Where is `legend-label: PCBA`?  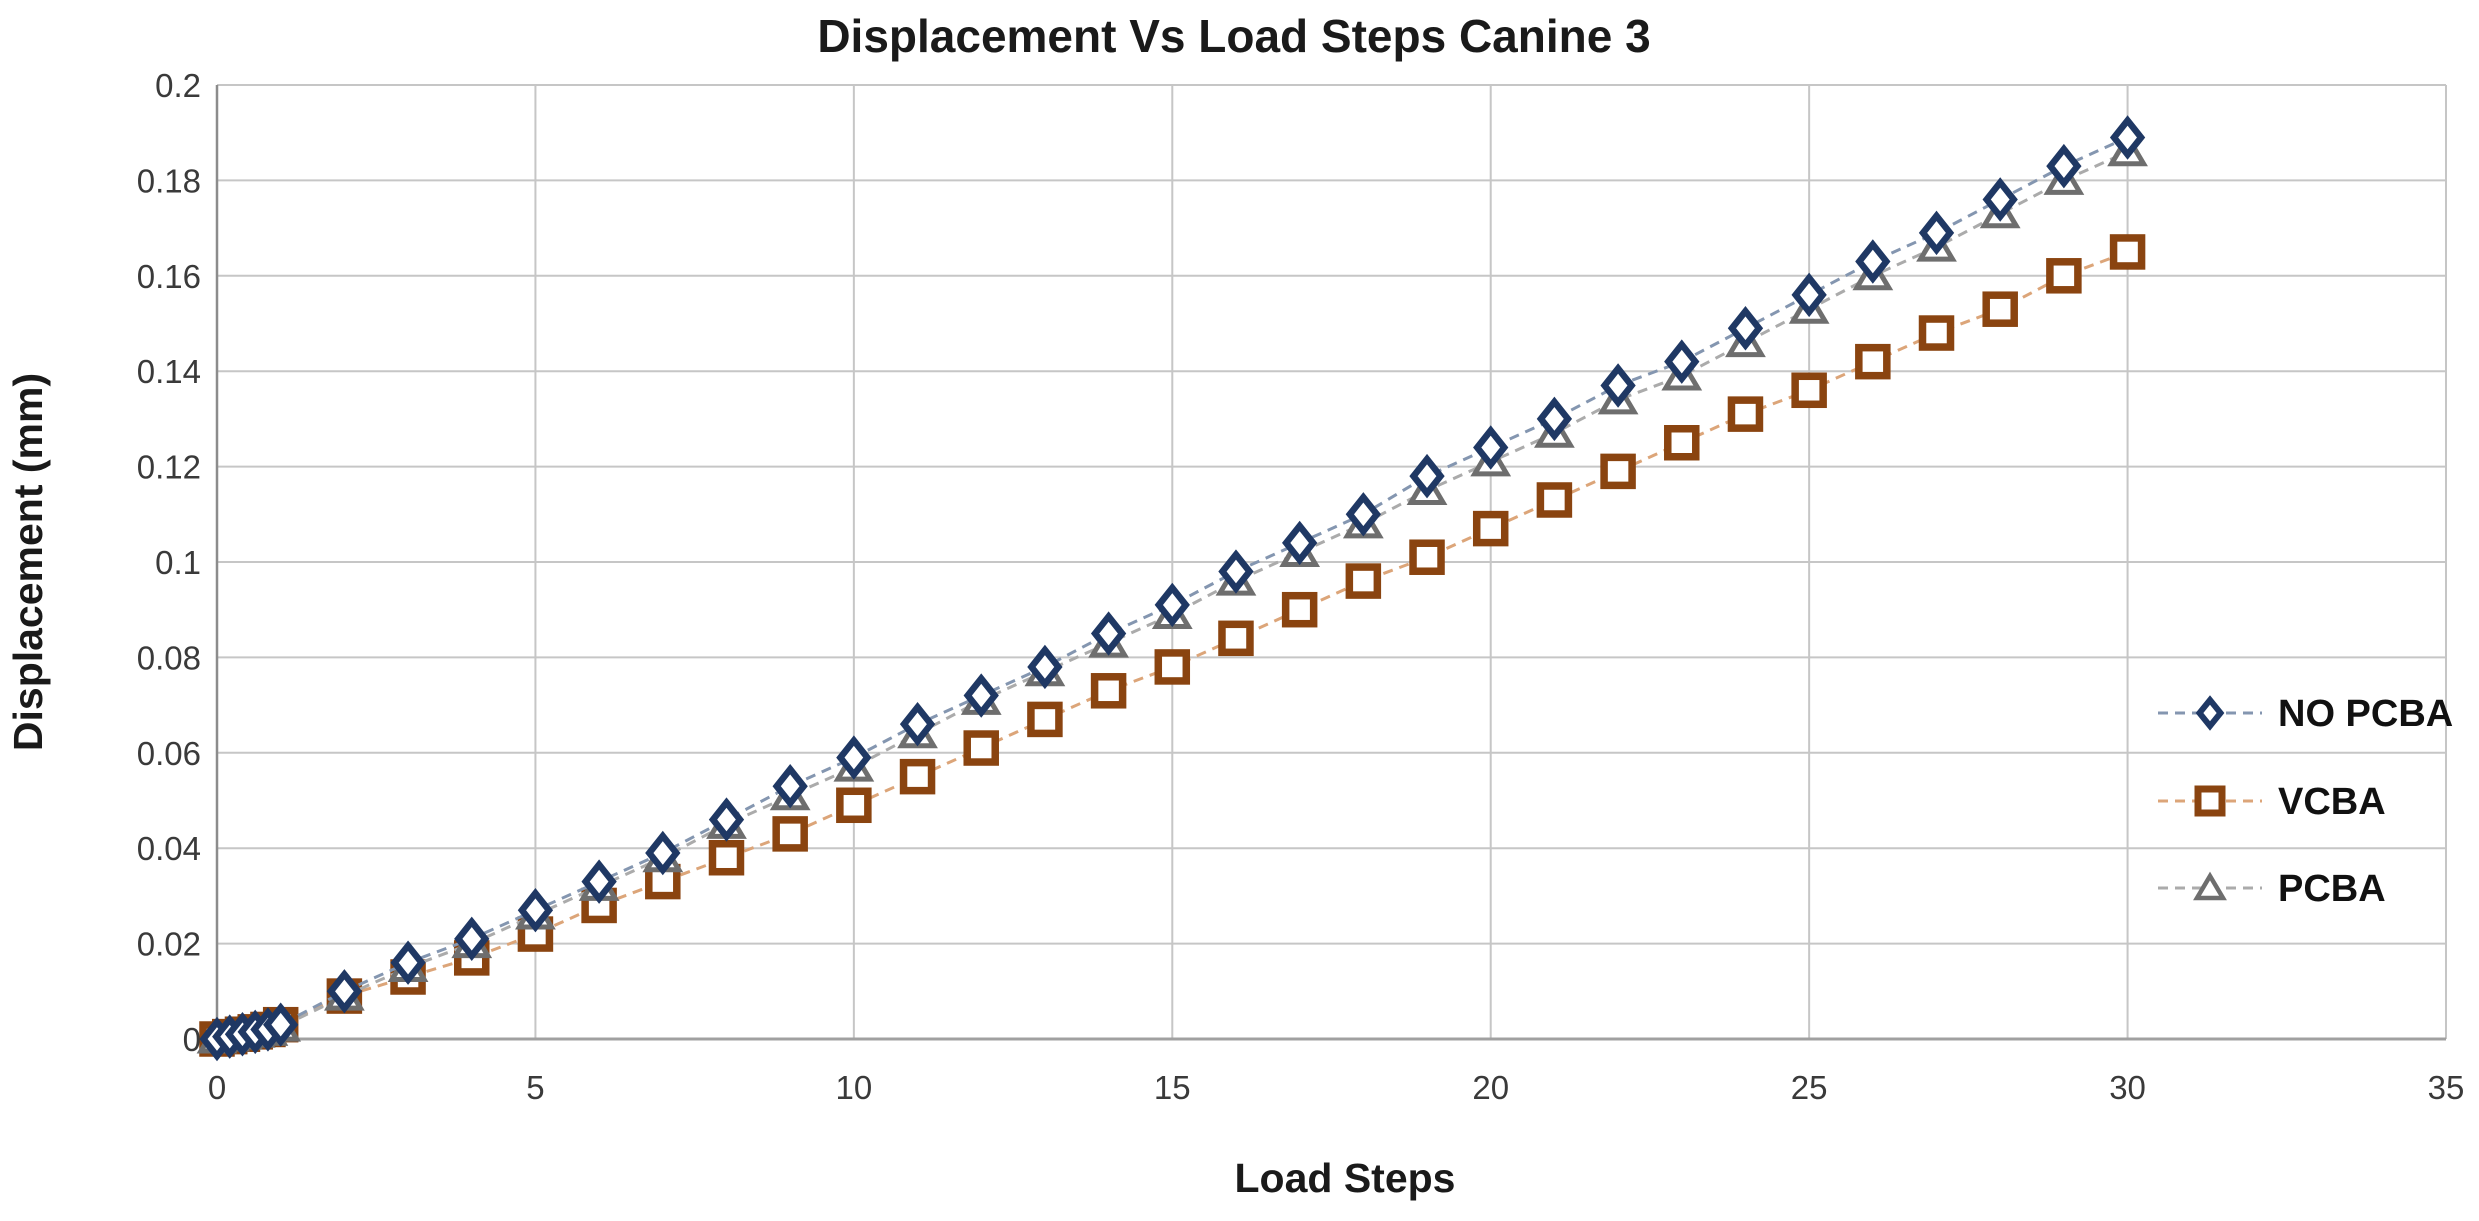
legend-label: PCBA is located at coordinates (2332, 889).